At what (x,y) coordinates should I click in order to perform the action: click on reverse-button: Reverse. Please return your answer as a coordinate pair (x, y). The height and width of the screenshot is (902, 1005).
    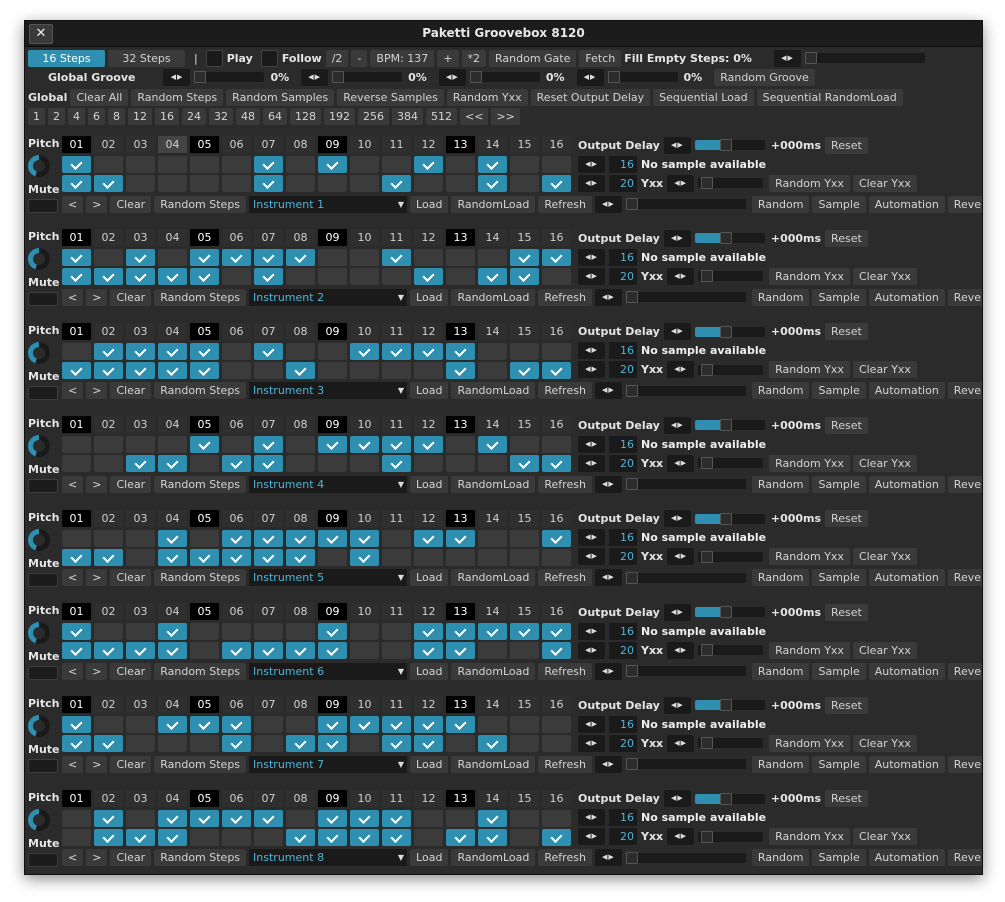
    Looking at the image, I should click on (964, 764).